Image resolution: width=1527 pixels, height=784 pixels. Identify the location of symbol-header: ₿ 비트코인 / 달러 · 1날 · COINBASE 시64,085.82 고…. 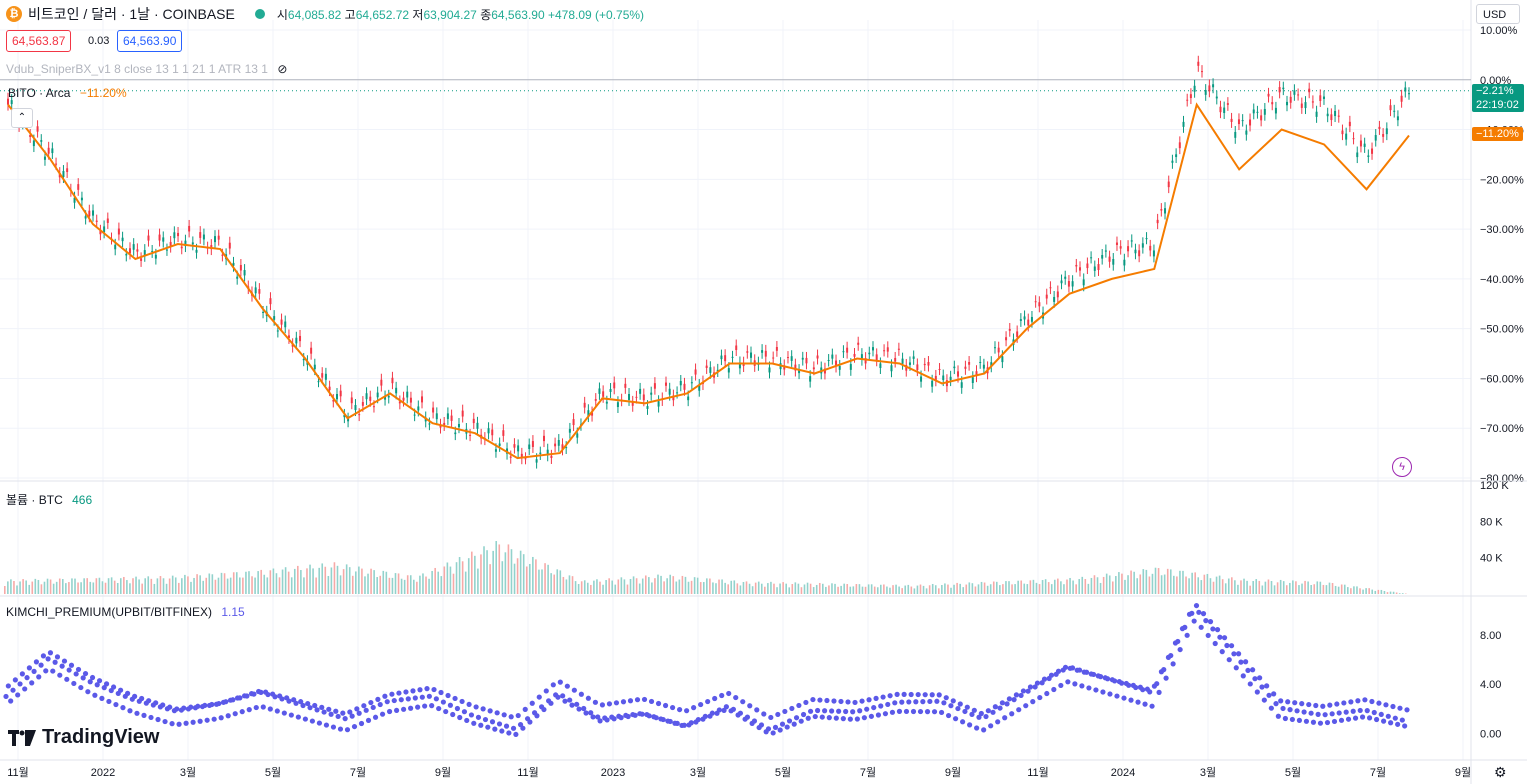
(325, 14).